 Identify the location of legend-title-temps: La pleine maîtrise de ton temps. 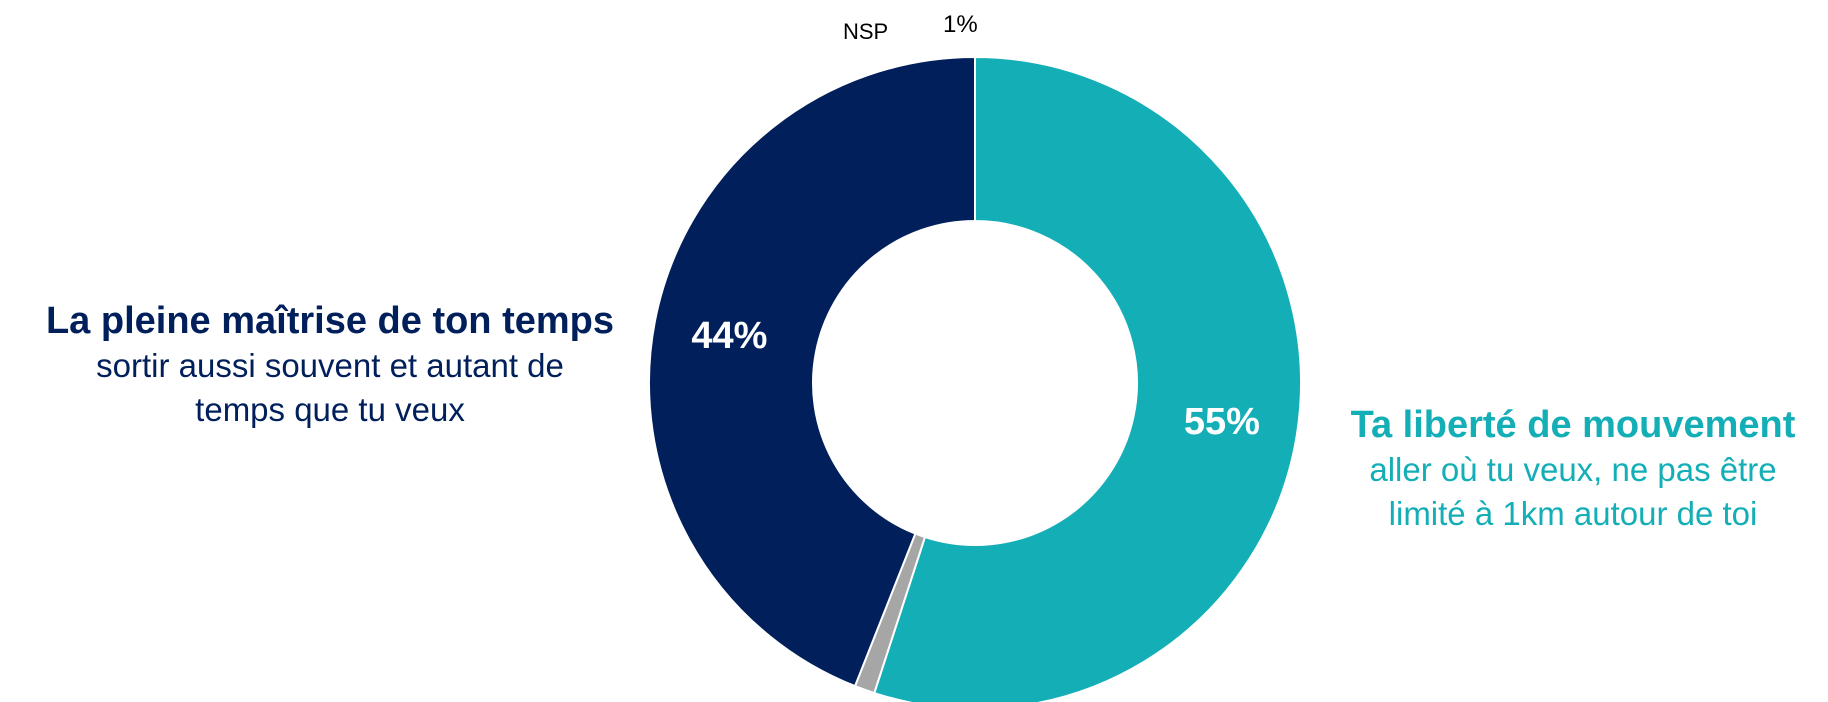
(330, 321).